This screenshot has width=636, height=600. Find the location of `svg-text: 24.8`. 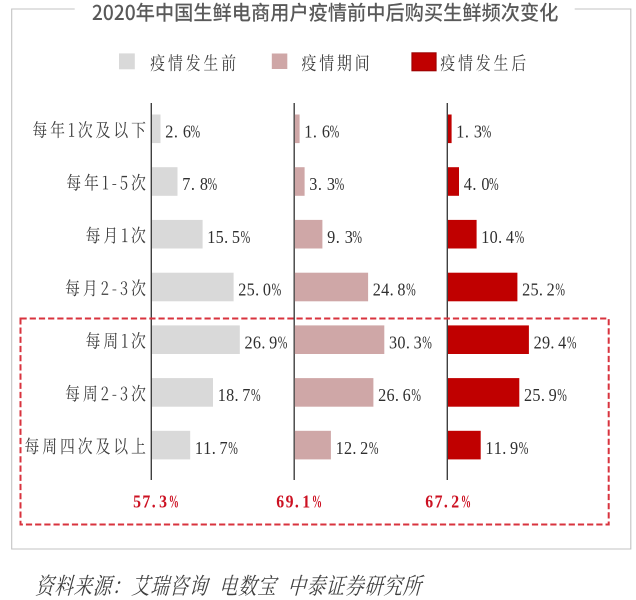

svg-text: 24.8 is located at coordinates (389, 290).